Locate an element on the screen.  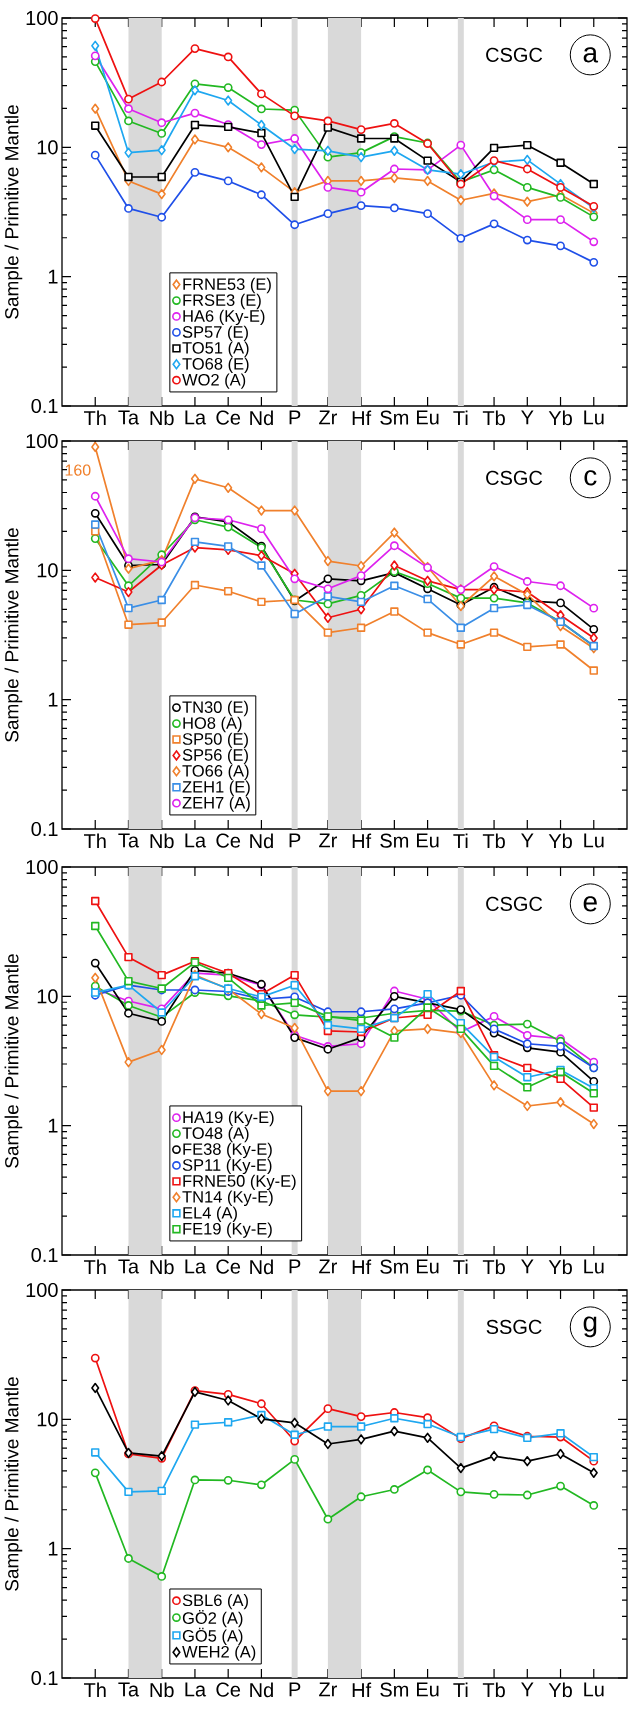
annotation: a is located at coordinates (591, 55).